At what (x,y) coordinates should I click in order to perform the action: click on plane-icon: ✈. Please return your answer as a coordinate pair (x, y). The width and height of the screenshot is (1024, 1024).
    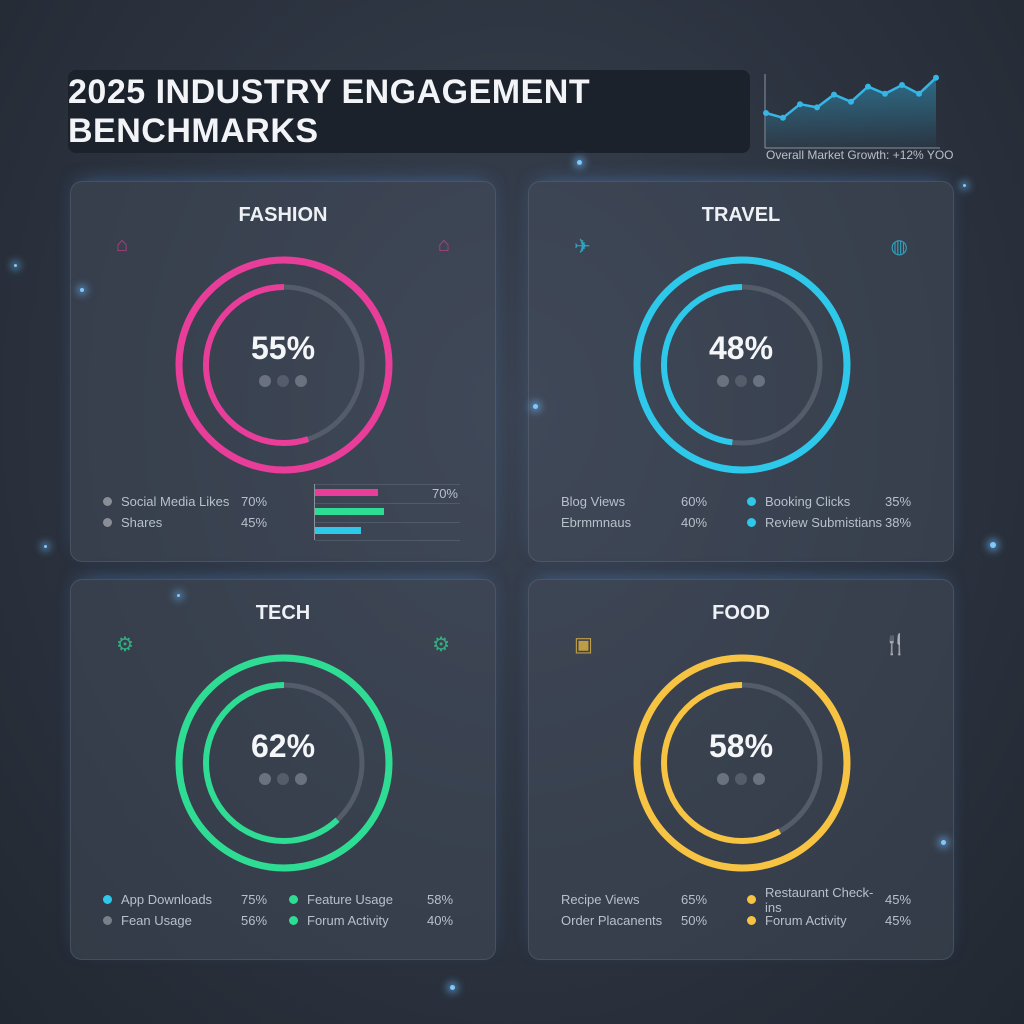
    Looking at the image, I should click on (582, 247).